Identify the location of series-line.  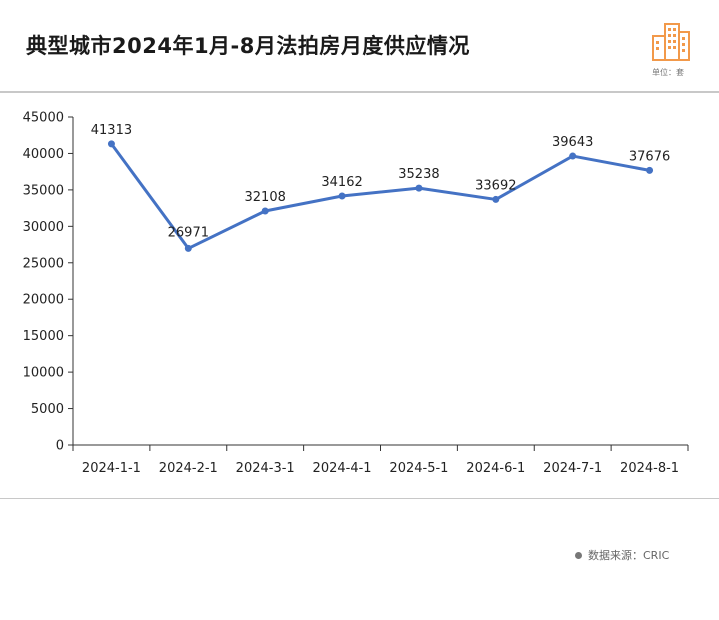
(380, 196).